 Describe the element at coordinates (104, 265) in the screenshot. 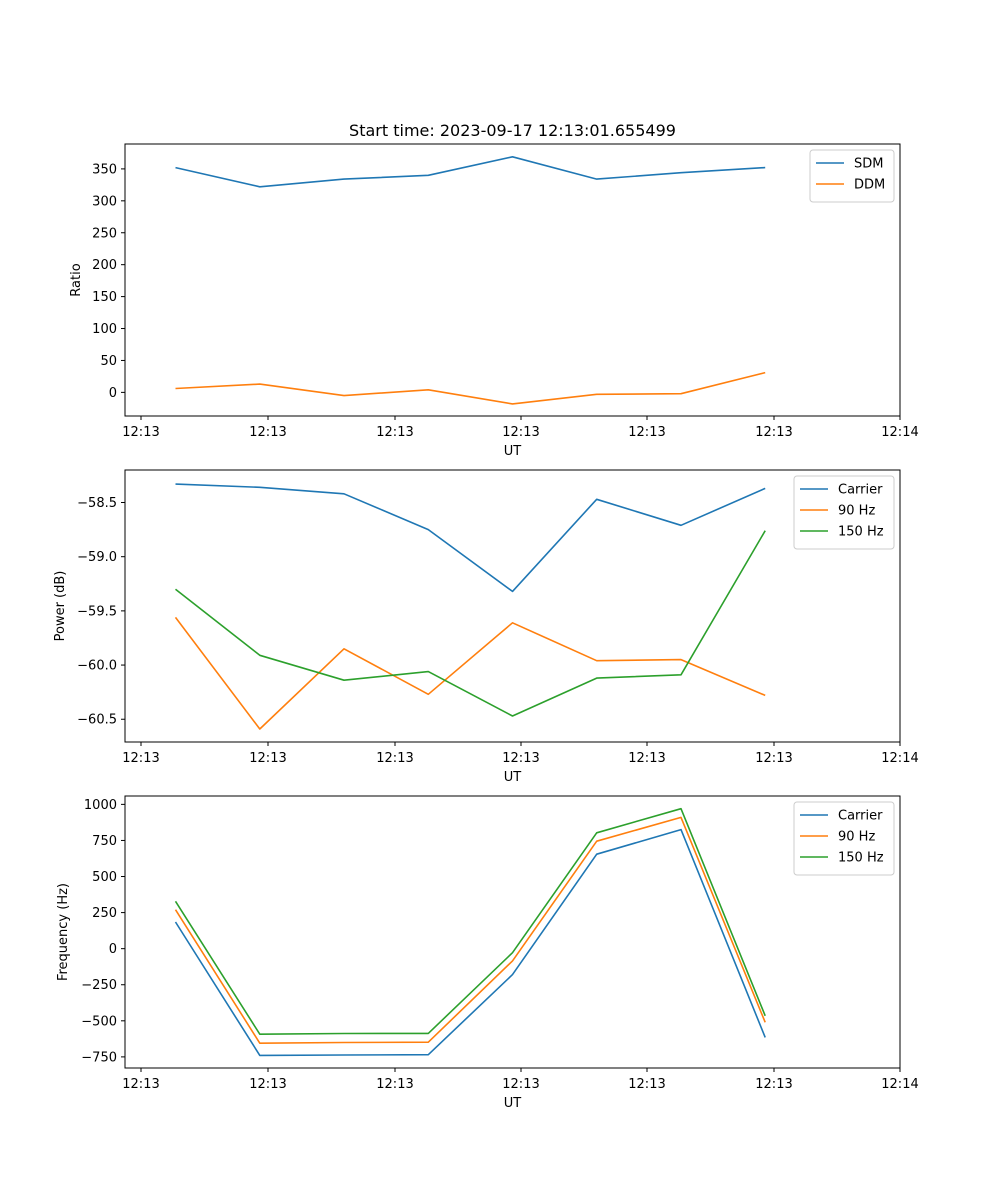

I see `y-tick-label: 200` at that location.